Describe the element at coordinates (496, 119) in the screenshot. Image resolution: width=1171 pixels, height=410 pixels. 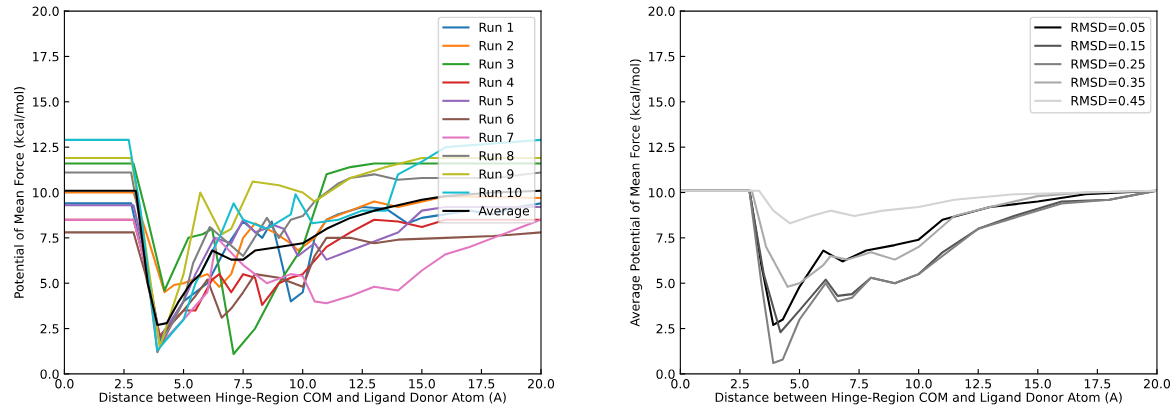
I see `legend-label: Run 6` at that location.